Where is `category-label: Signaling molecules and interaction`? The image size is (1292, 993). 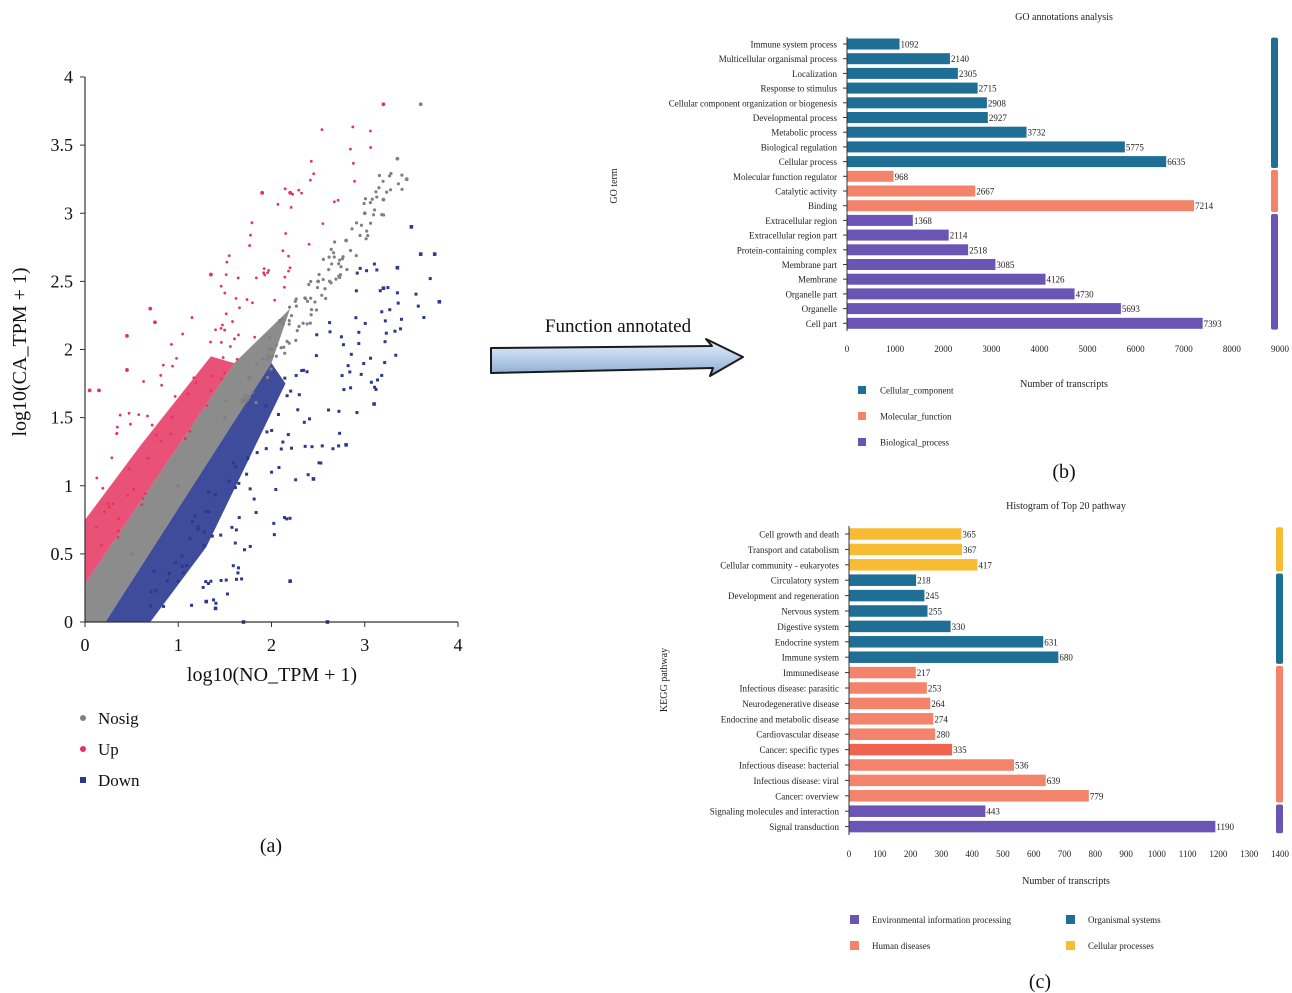 category-label: Signaling molecules and interaction is located at coordinates (775, 812).